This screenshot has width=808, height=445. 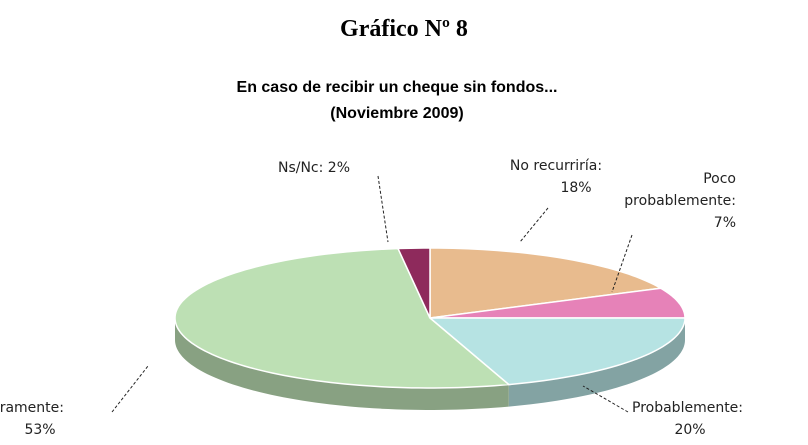 What do you see at coordinates (687, 419) in the screenshot?
I see `data-label: Probablemente: 20%` at bounding box center [687, 419].